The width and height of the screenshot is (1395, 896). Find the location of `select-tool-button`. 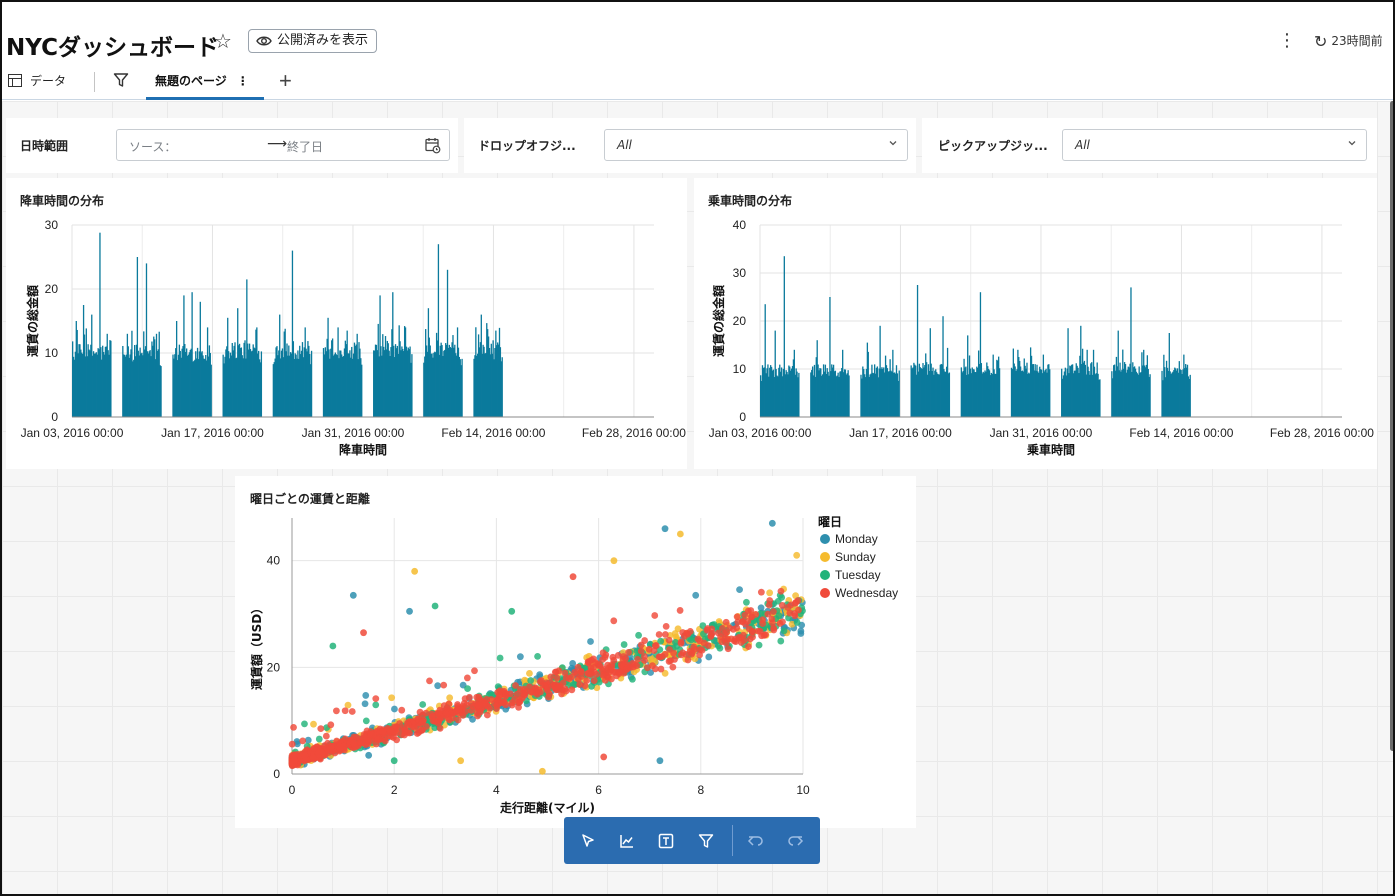

select-tool-button is located at coordinates (588, 840).